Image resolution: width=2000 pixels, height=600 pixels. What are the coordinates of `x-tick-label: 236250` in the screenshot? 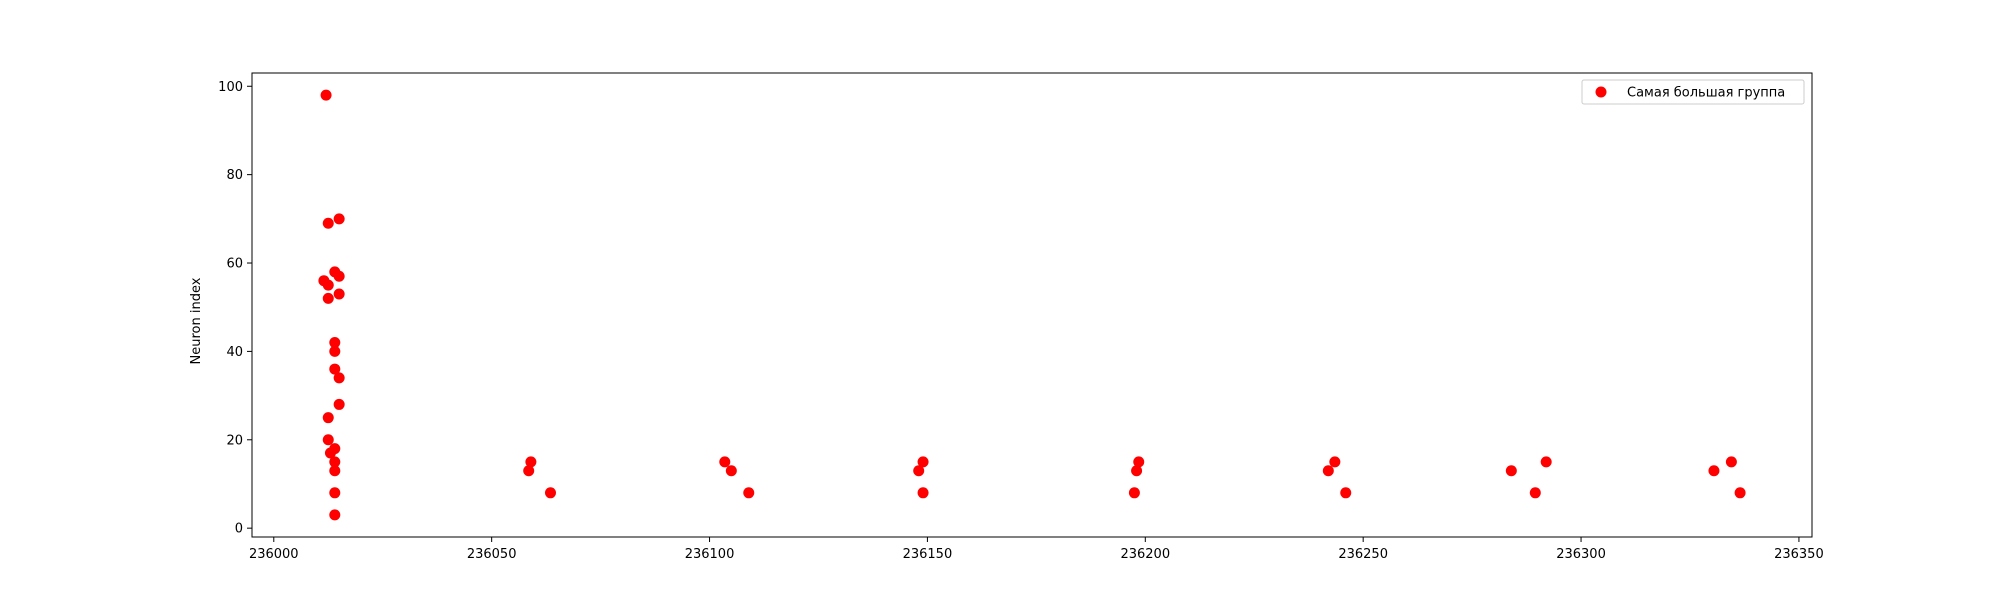 It's located at (1363, 554).